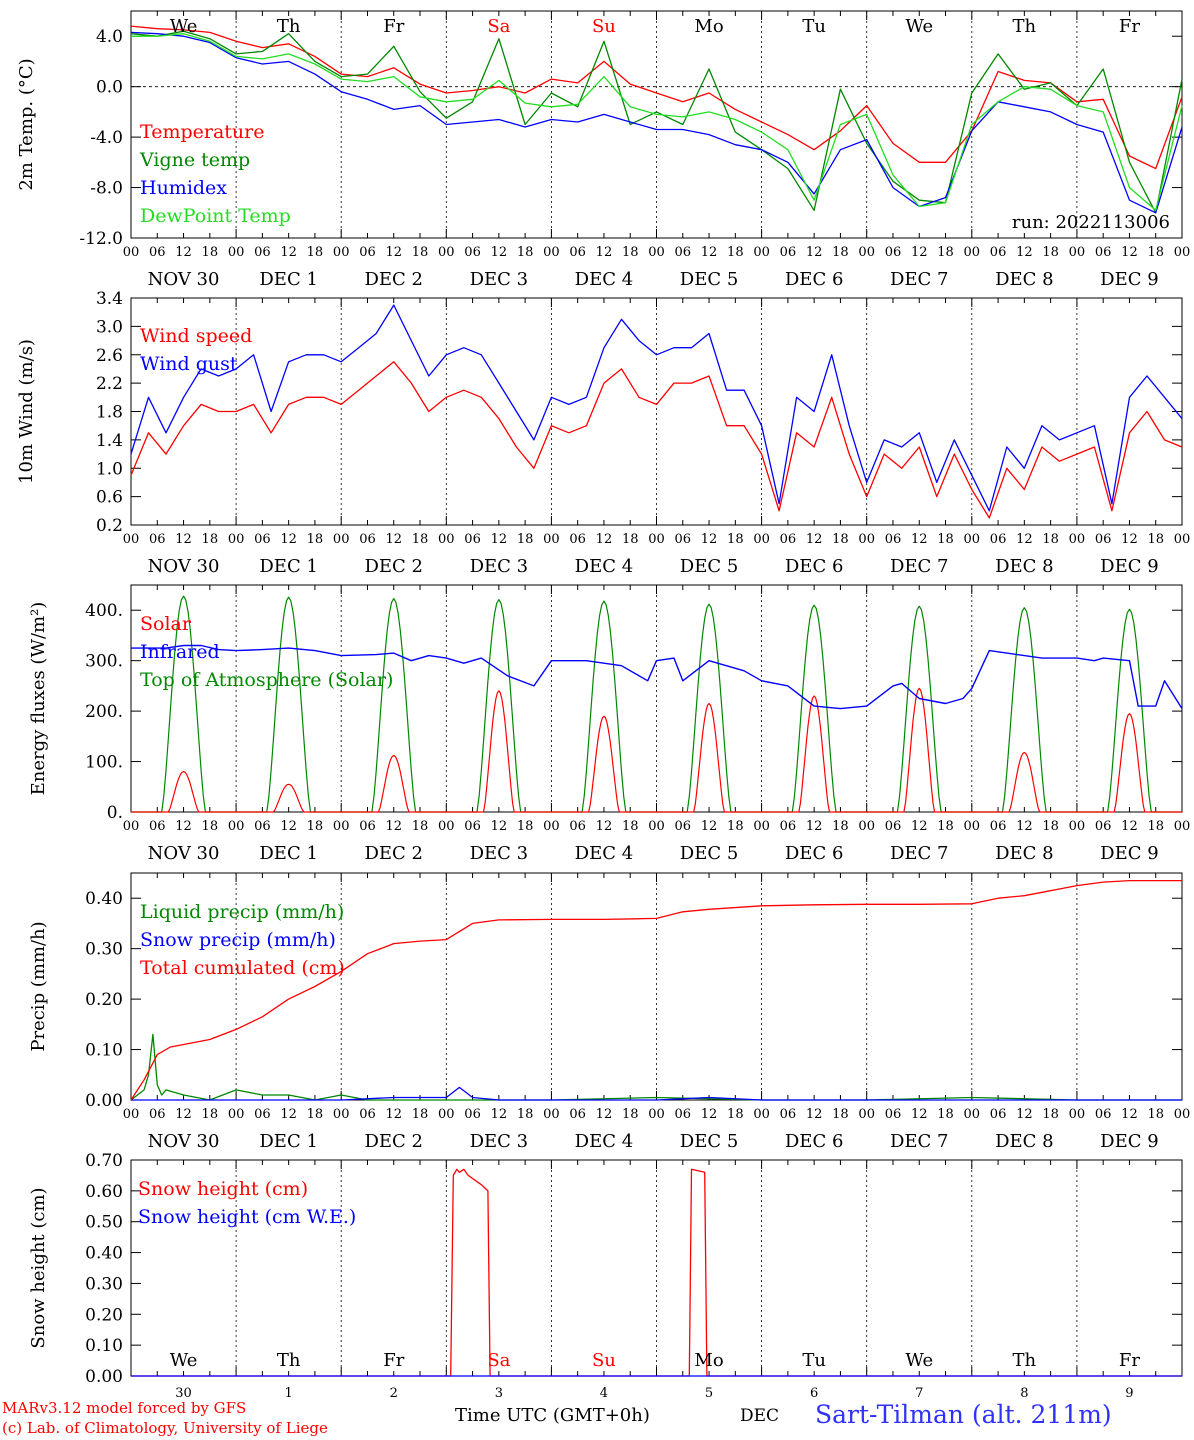 The width and height of the screenshot is (1194, 1440). I want to click on y-tick-label: 3.4, so click(109, 299).